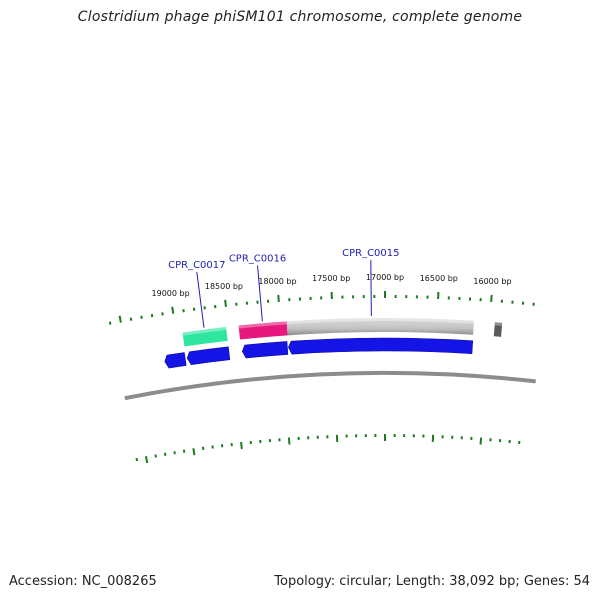  I want to click on gene-label: CPR_C0016, so click(257, 259).